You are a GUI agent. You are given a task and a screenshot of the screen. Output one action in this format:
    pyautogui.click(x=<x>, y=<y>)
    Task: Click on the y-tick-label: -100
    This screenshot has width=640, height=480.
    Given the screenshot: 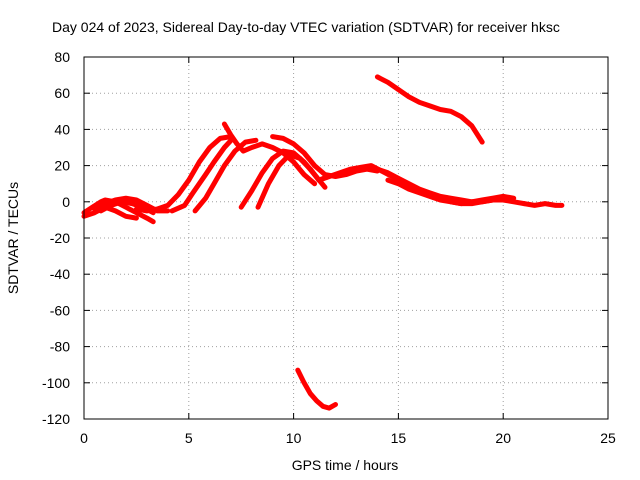 What is the action you would take?
    pyautogui.click(x=56, y=383)
    